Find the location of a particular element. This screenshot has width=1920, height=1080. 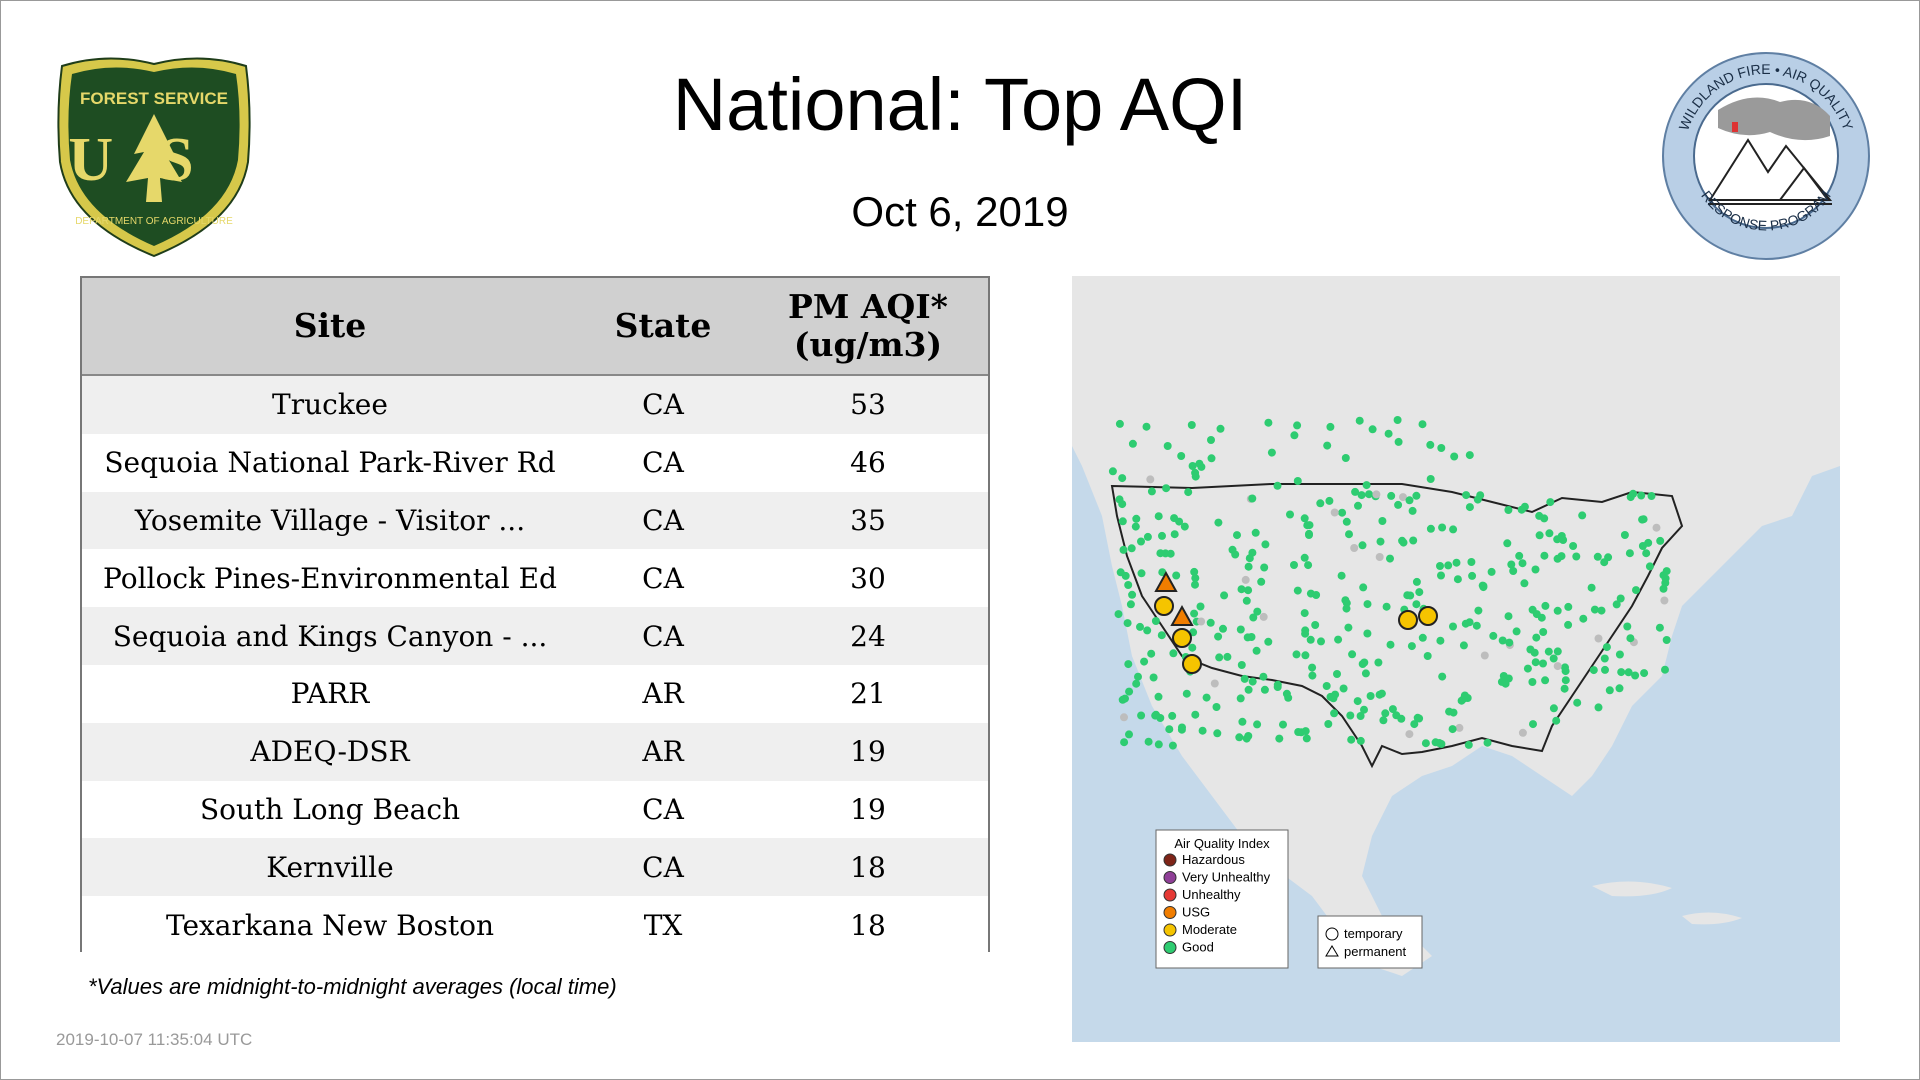

header-site: Site is located at coordinates (330, 325).